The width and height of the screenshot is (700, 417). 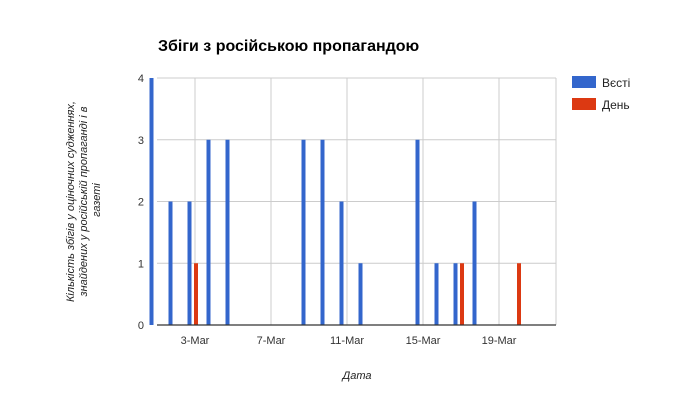 I want to click on y-tick-label: 3, so click(x=141, y=141).